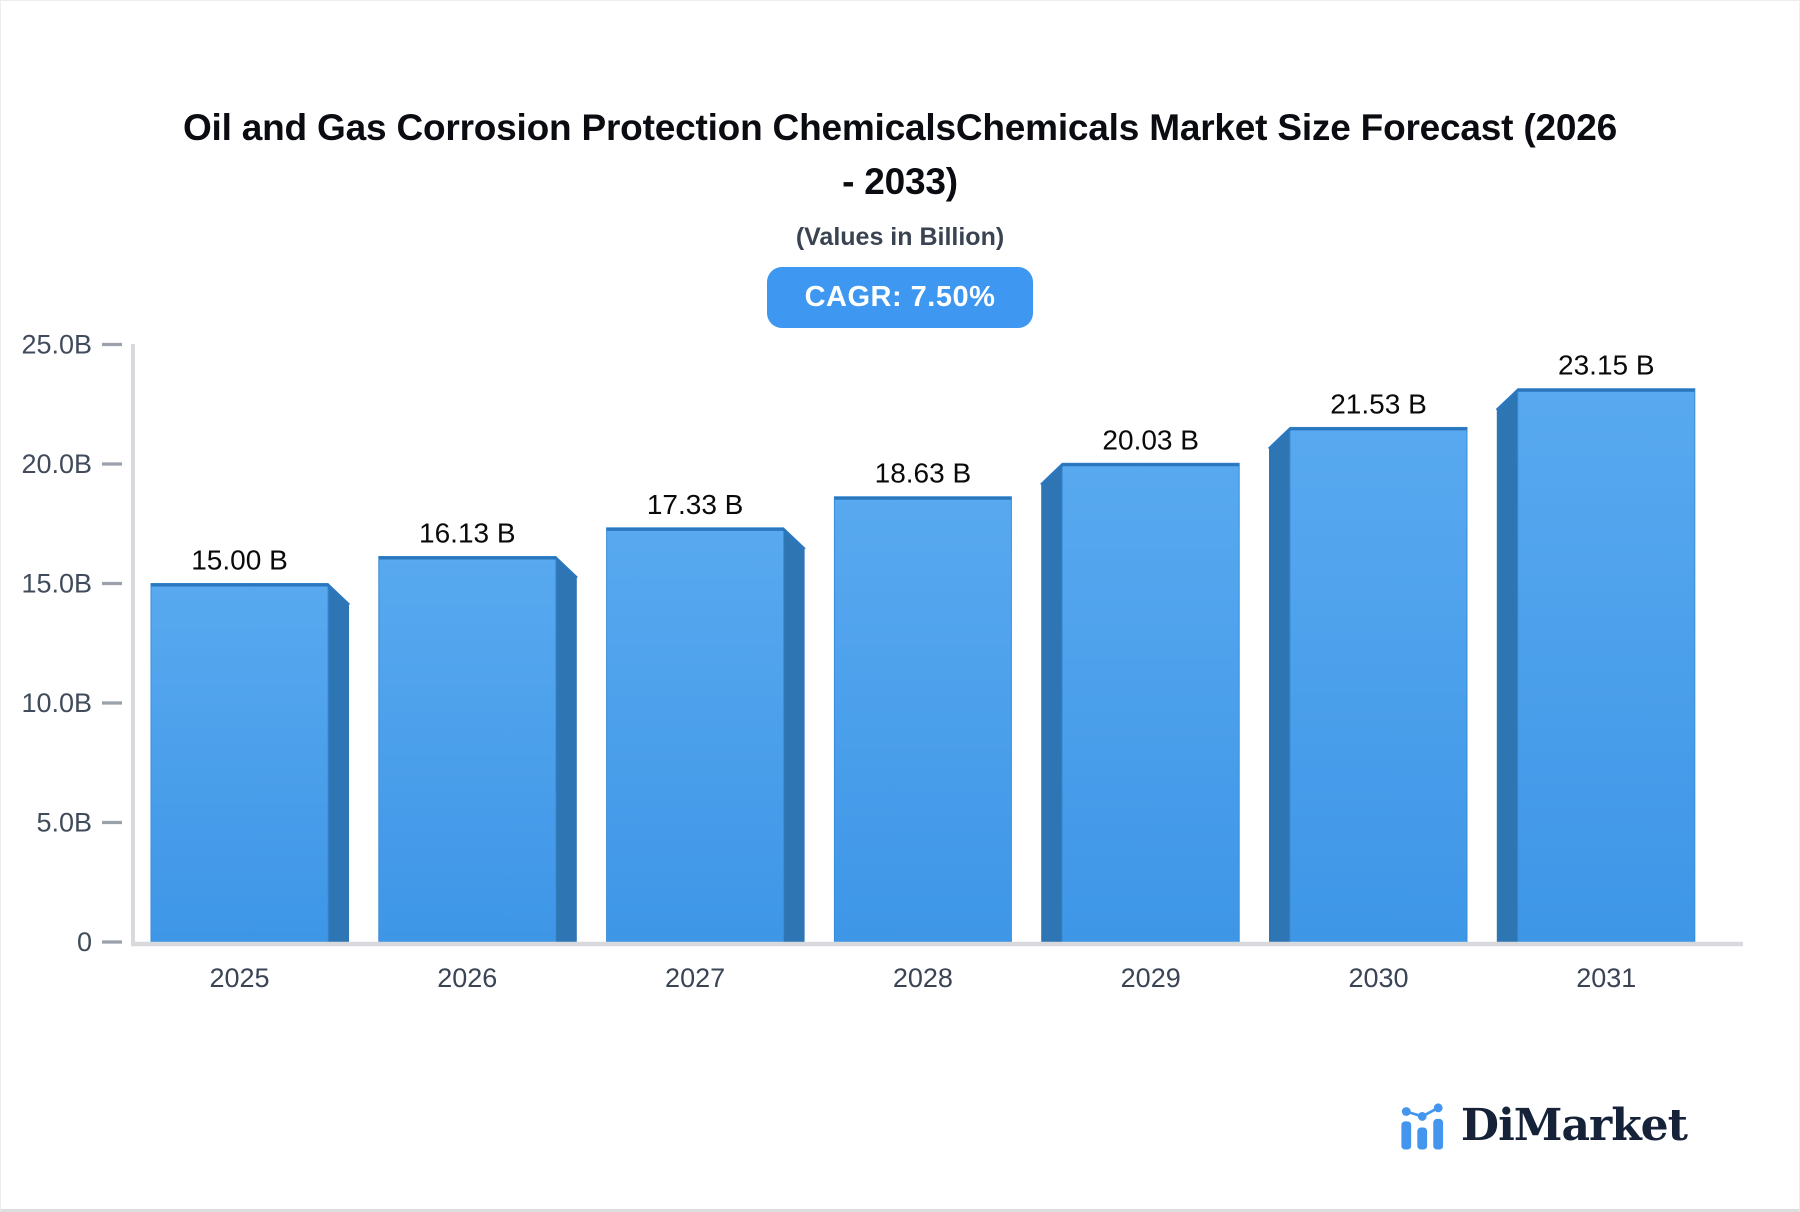  What do you see at coordinates (1606, 978) in the screenshot?
I see `x-axis-label: 2031` at bounding box center [1606, 978].